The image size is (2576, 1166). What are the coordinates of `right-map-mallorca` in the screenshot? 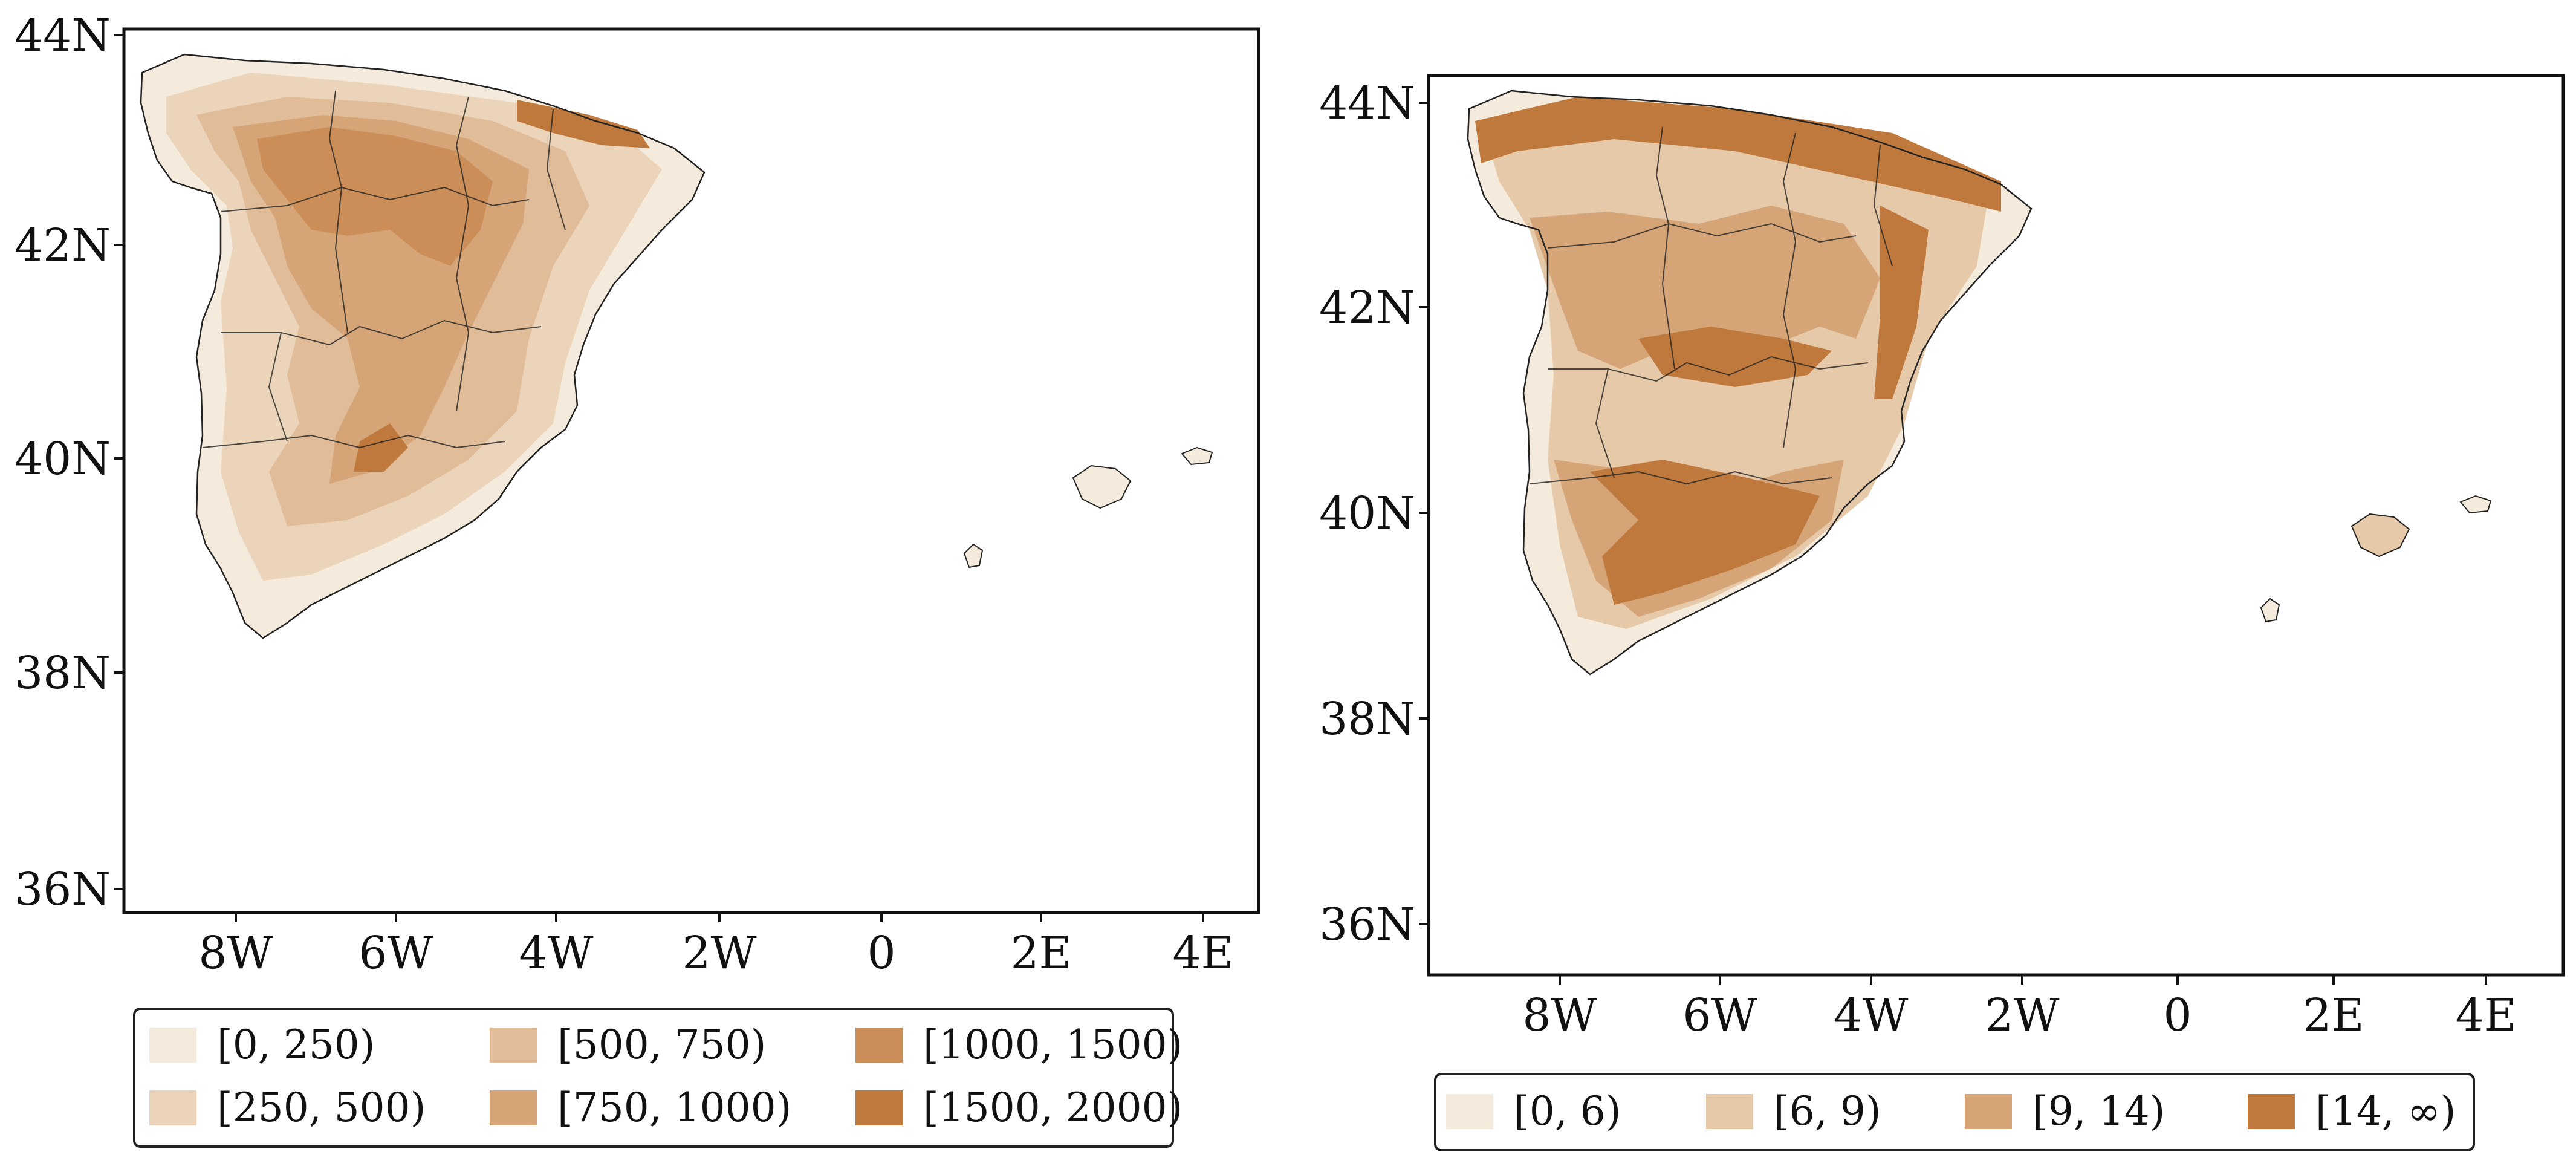 It's located at (2380, 535).